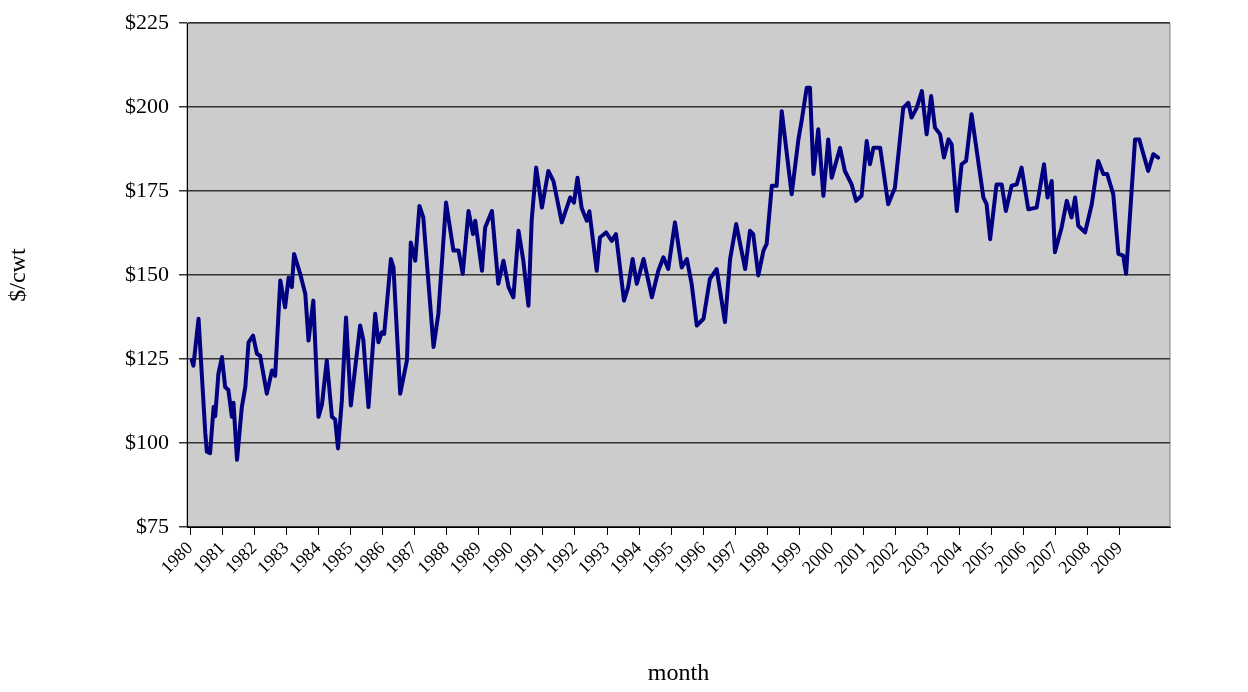  I want to click on x-axis-title: month, so click(678, 671).